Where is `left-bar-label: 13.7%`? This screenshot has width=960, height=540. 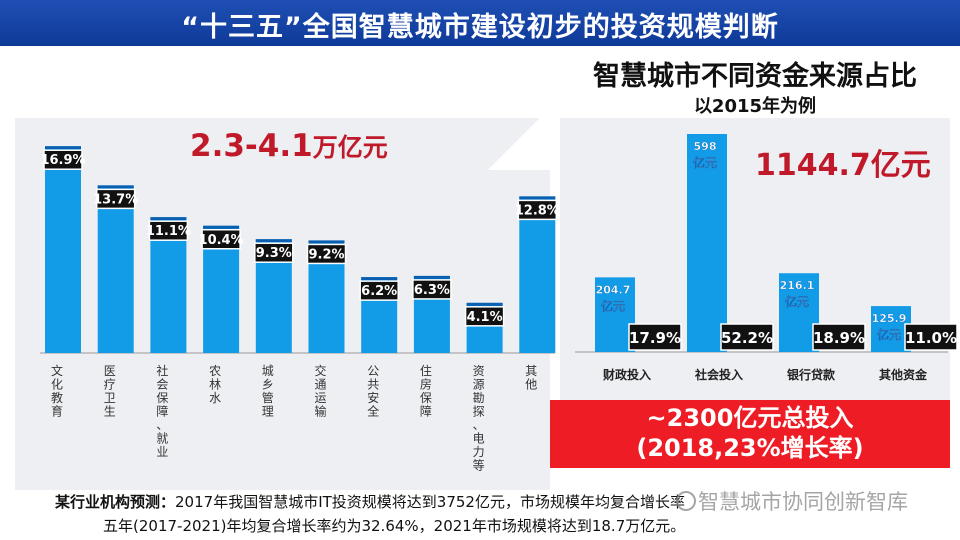
left-bar-label: 13.7% is located at coordinates (115, 199).